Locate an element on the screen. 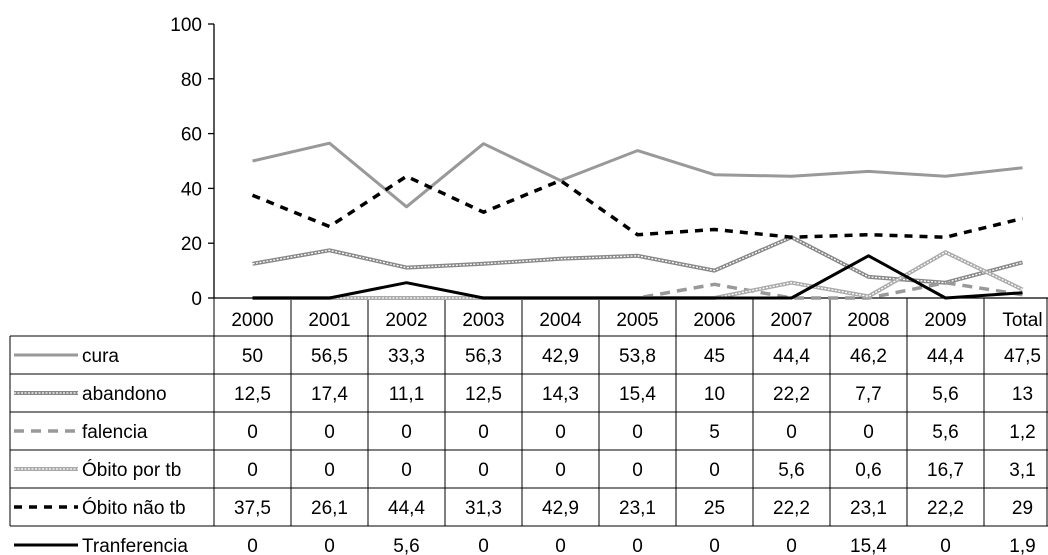 The width and height of the screenshot is (1048, 555). category-label: 2006 is located at coordinates (714, 320).